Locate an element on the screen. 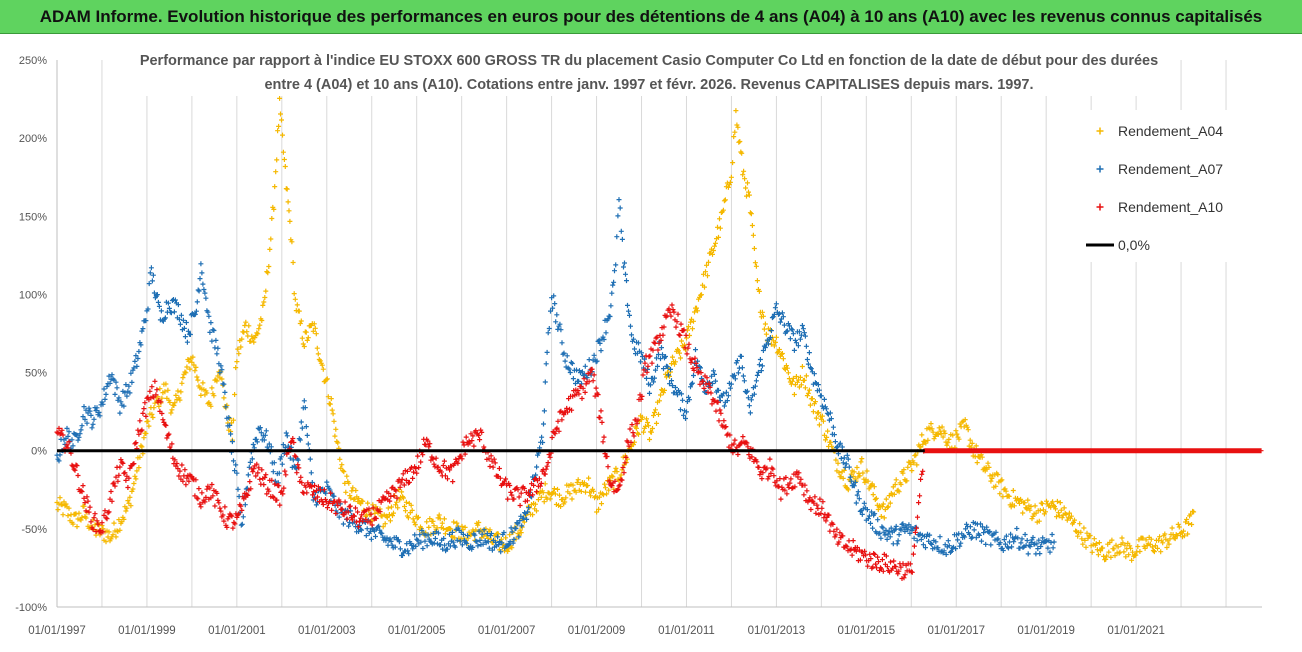  x-tick-label: 01/01/2013 is located at coordinates (777, 631).